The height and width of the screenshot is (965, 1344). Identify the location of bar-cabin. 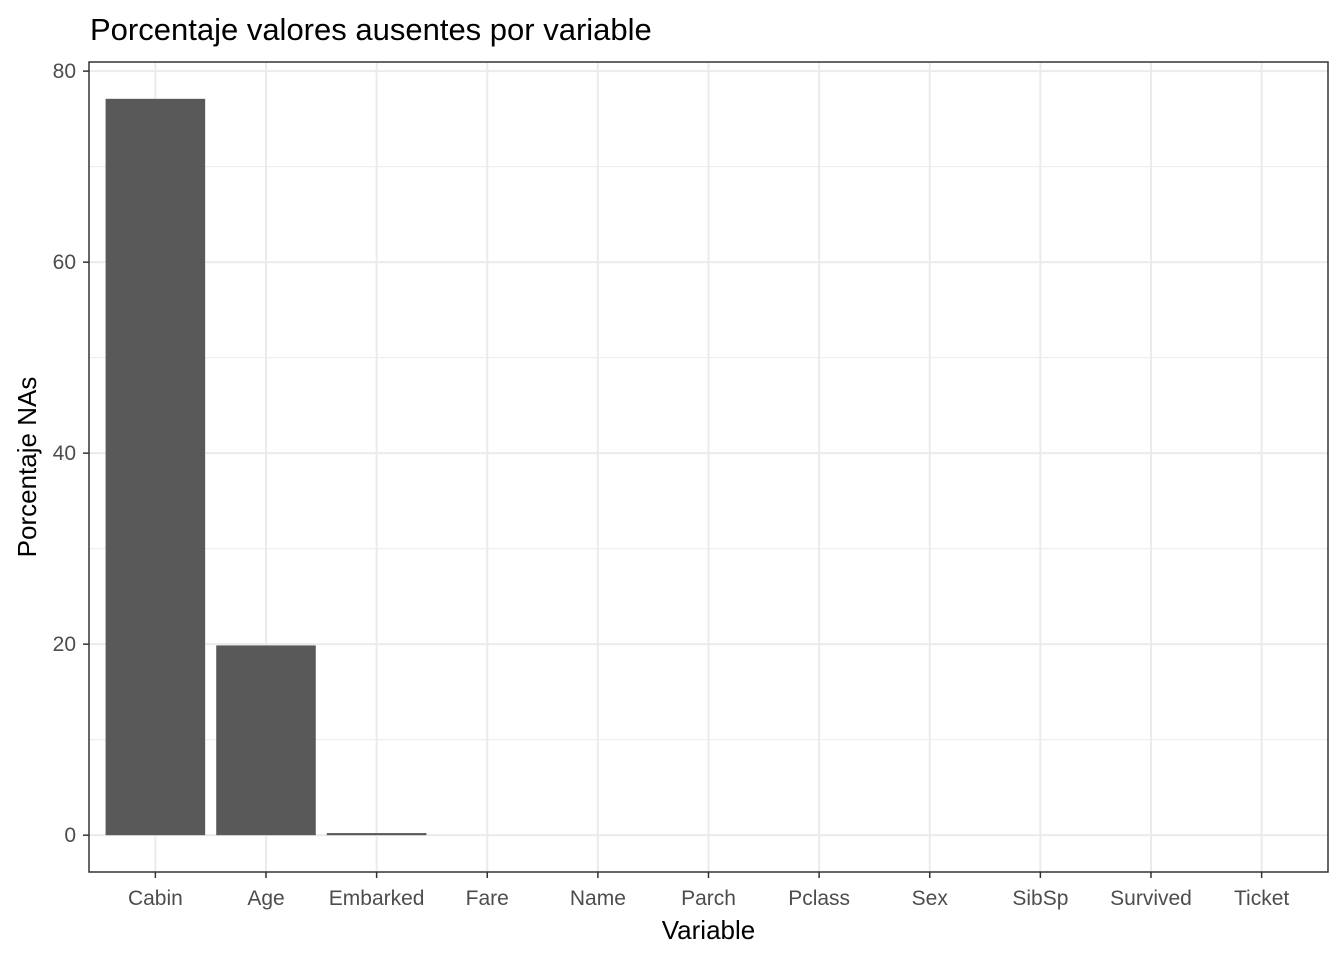
(155, 467).